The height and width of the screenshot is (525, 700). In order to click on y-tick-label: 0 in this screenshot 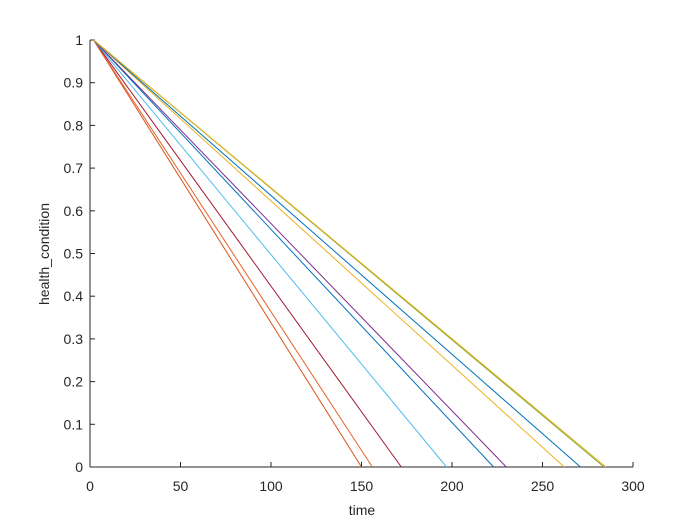, I will do `click(79, 467)`.